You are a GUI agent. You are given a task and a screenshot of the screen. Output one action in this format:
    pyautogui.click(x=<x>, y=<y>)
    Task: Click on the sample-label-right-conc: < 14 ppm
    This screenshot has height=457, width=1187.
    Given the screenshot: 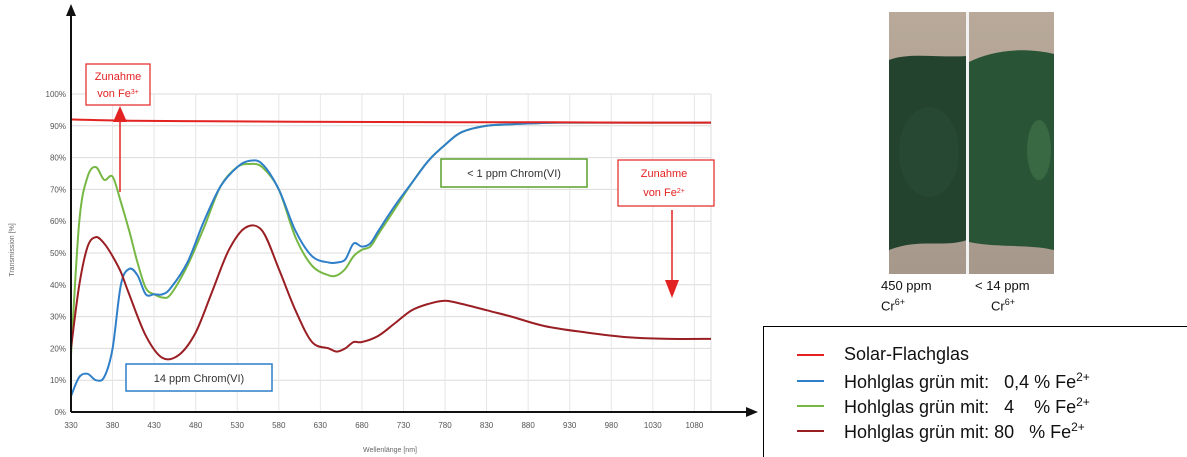 What is the action you would take?
    pyautogui.click(x=1002, y=285)
    